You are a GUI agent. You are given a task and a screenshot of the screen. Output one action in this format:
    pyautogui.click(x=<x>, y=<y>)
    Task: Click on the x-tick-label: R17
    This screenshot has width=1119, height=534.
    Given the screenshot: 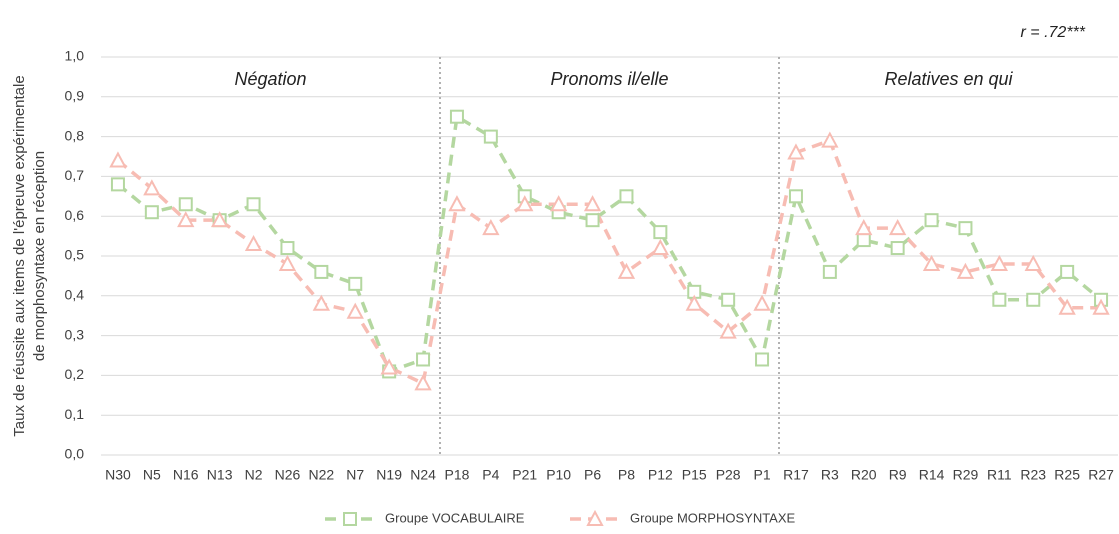 What is the action you would take?
    pyautogui.click(x=796, y=475)
    